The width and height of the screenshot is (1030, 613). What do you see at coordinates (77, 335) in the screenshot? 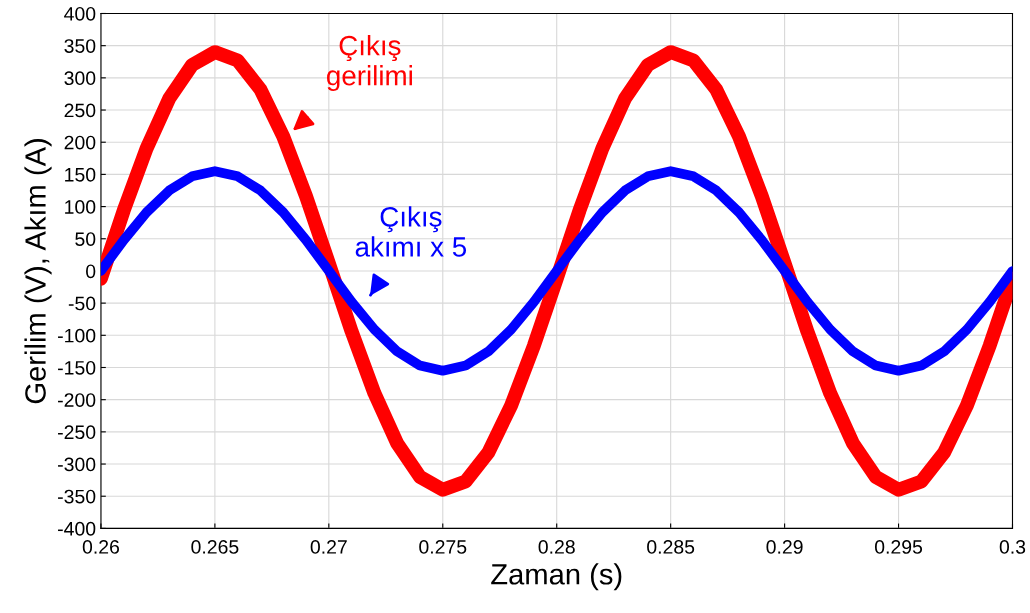
I see `y-tick-label: -100` at bounding box center [77, 335].